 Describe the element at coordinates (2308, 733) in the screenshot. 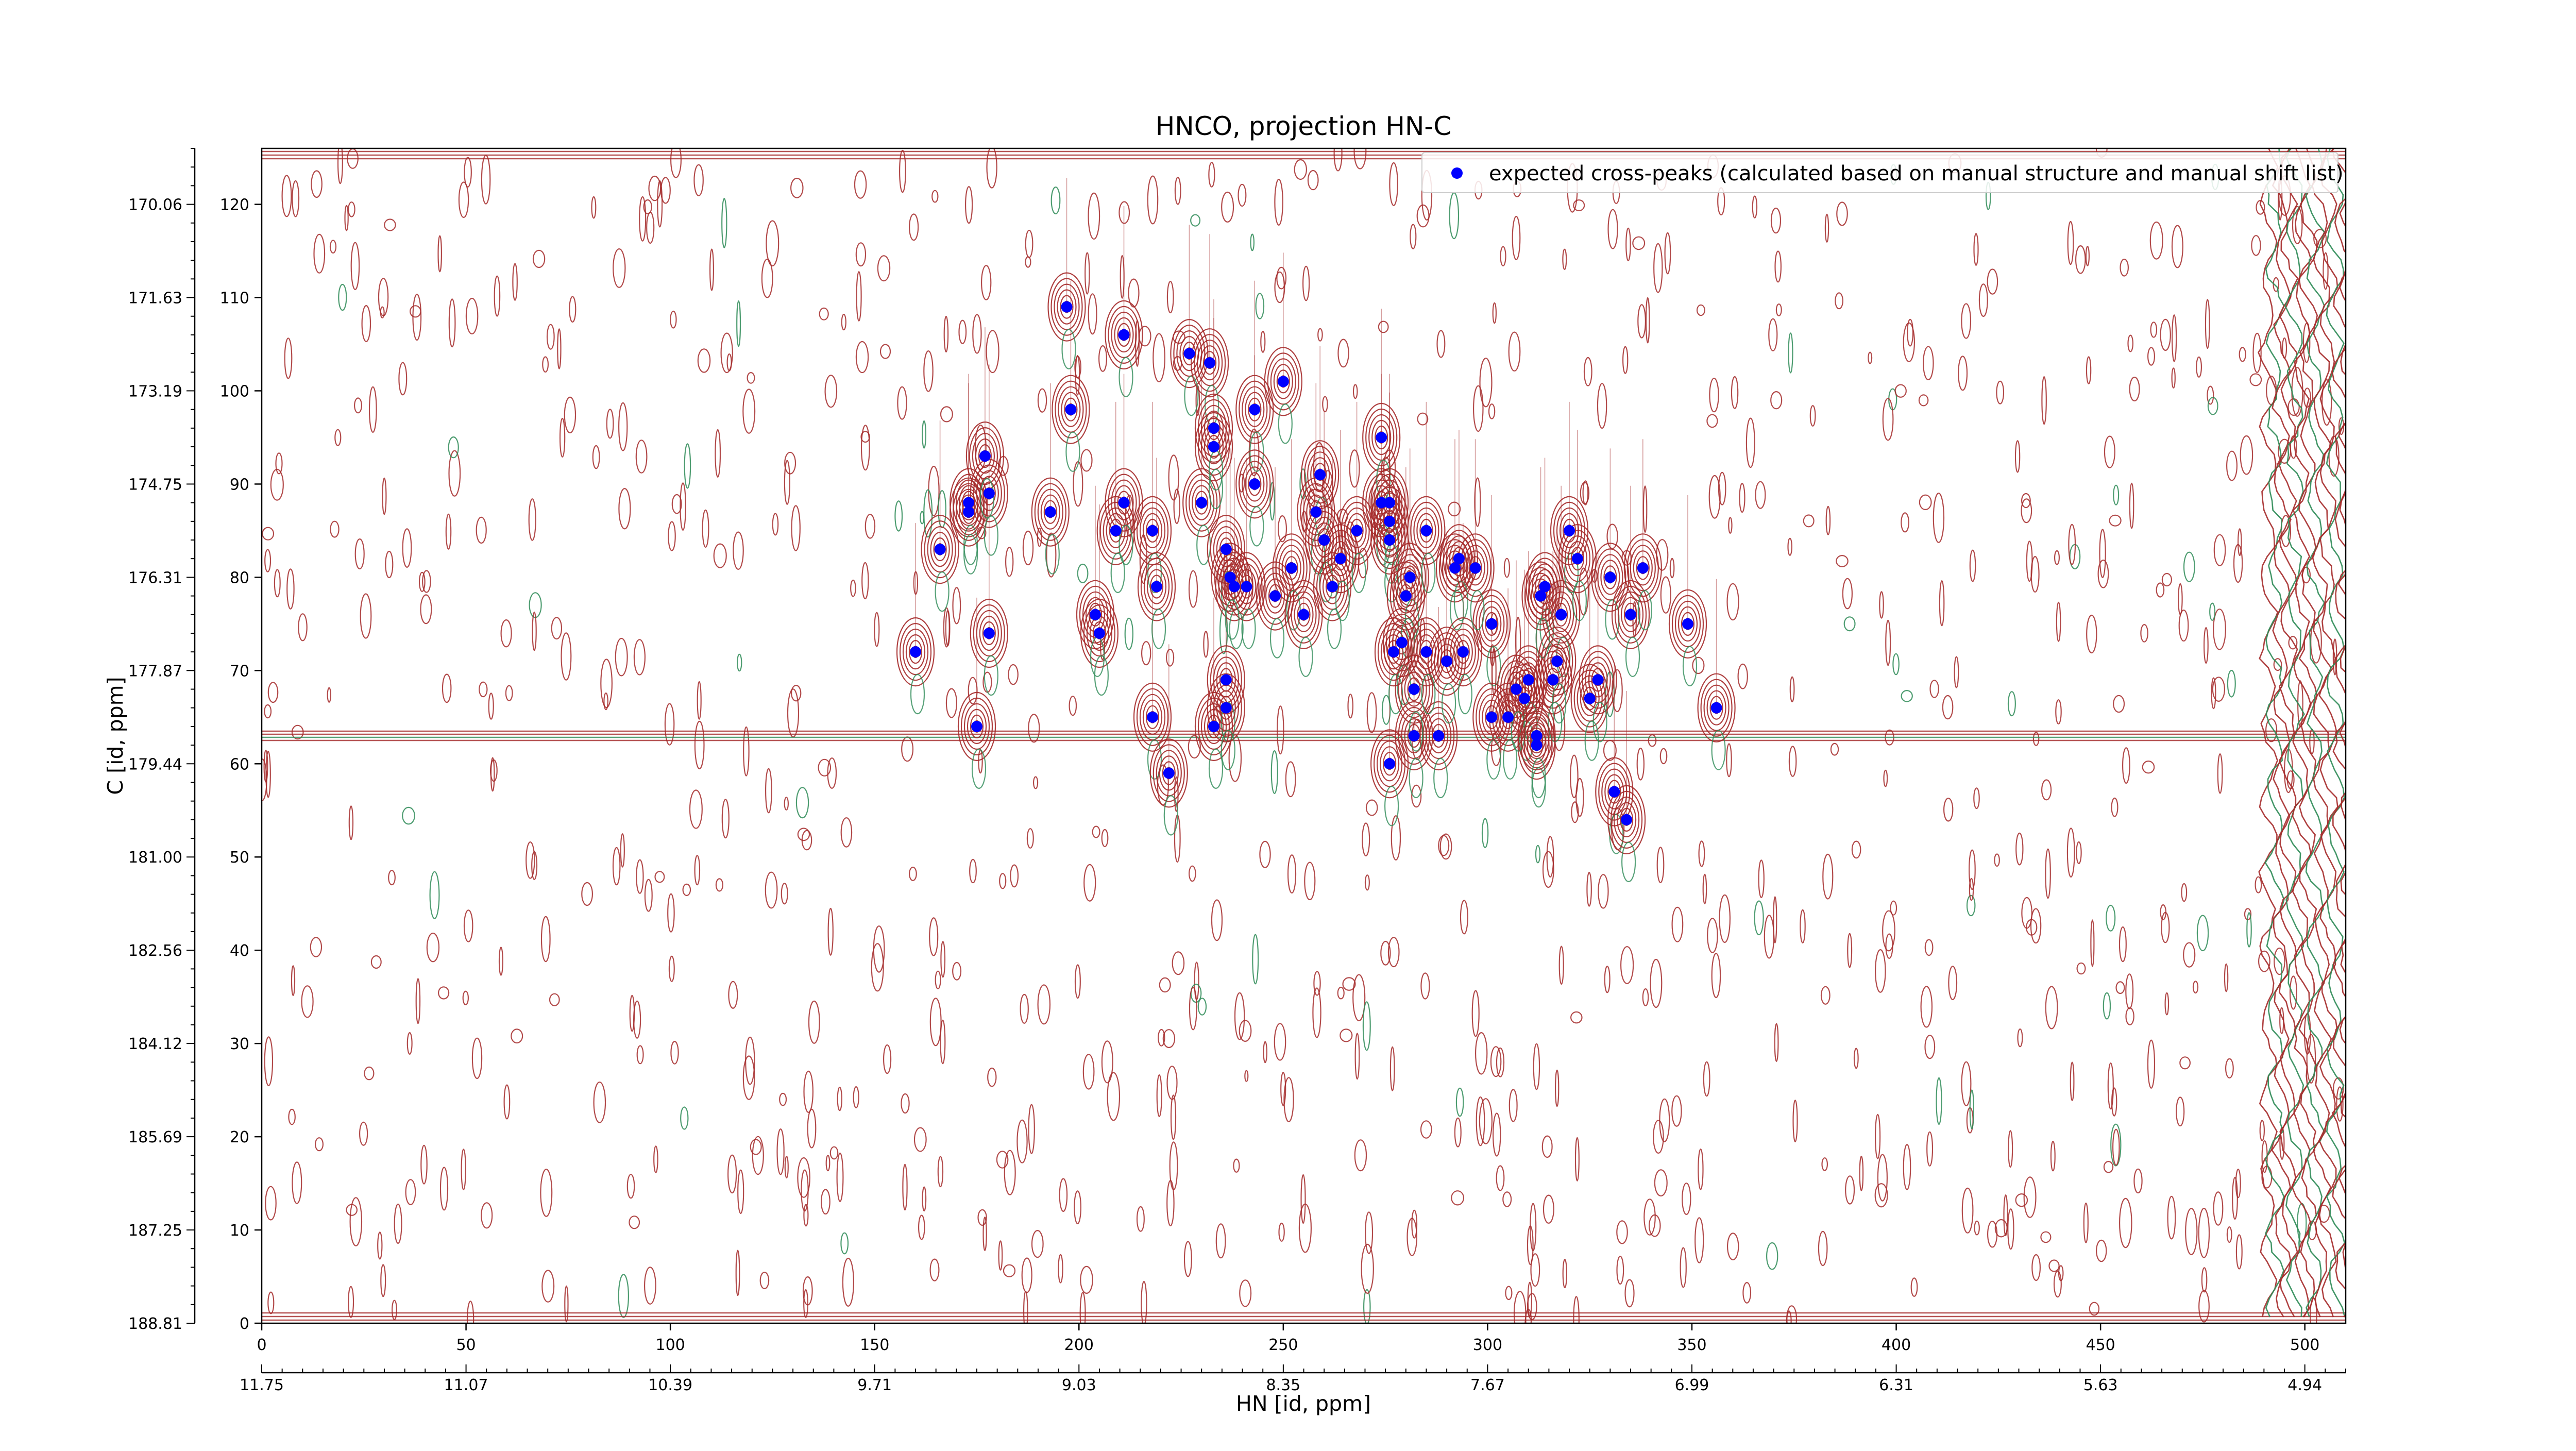

I see `water-contour` at that location.